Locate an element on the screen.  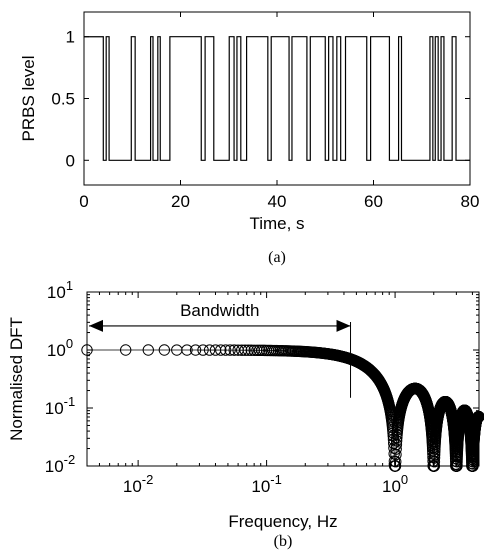
x-tick-label-b-exponent: -1 is located at coordinates (276, 479).